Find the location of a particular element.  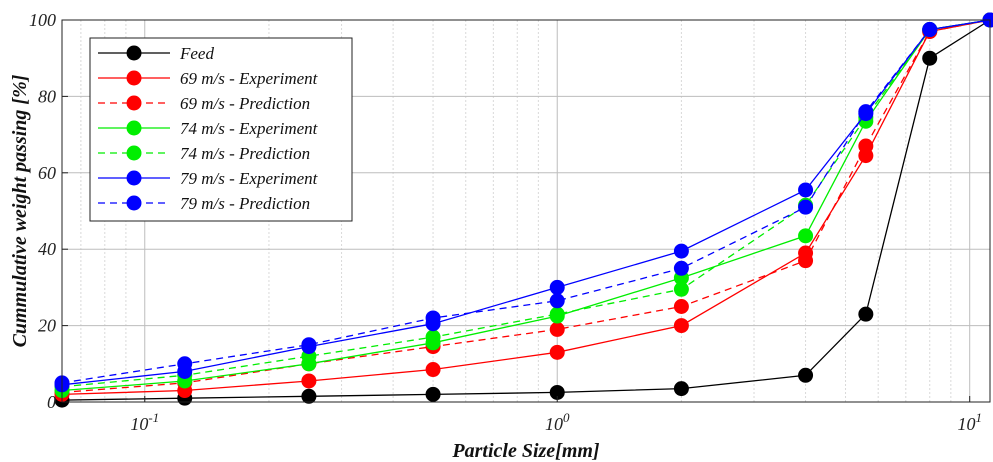

x-tick-label: 10⁰ is located at coordinates (557, 422).